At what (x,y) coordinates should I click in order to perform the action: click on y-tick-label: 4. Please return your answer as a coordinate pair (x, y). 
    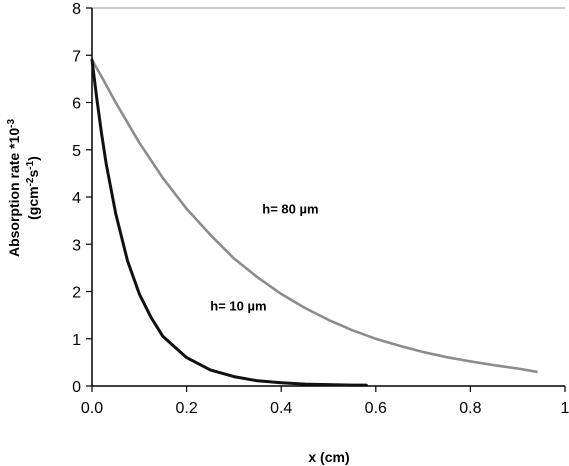
    Looking at the image, I should click on (76, 198).